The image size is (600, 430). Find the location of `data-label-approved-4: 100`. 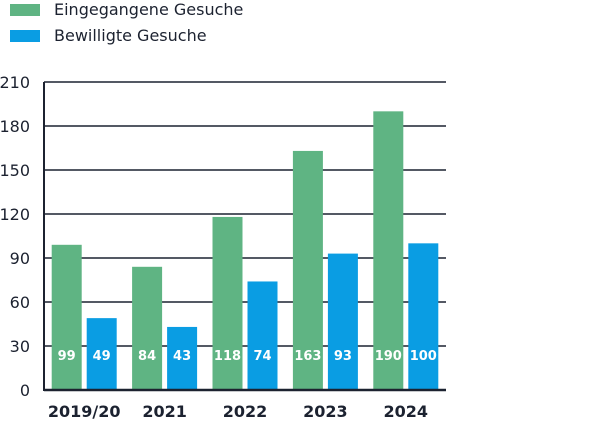

data-label-approved-4: 100 is located at coordinates (423, 356).